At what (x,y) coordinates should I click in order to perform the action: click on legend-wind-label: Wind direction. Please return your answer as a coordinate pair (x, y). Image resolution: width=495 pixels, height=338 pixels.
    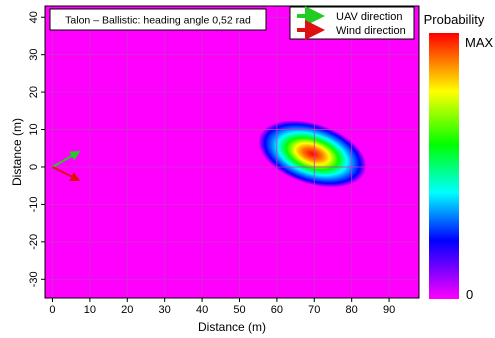
    Looking at the image, I should click on (371, 31).